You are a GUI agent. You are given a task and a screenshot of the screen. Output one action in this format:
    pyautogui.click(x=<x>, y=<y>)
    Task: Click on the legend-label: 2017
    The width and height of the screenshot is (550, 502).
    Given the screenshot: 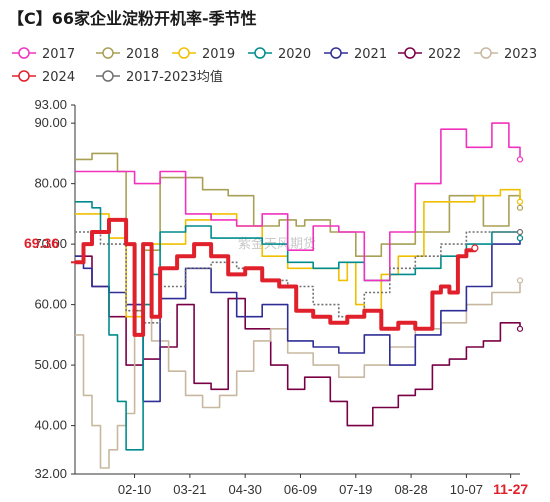 What is the action you would take?
    pyautogui.click(x=58, y=54)
    